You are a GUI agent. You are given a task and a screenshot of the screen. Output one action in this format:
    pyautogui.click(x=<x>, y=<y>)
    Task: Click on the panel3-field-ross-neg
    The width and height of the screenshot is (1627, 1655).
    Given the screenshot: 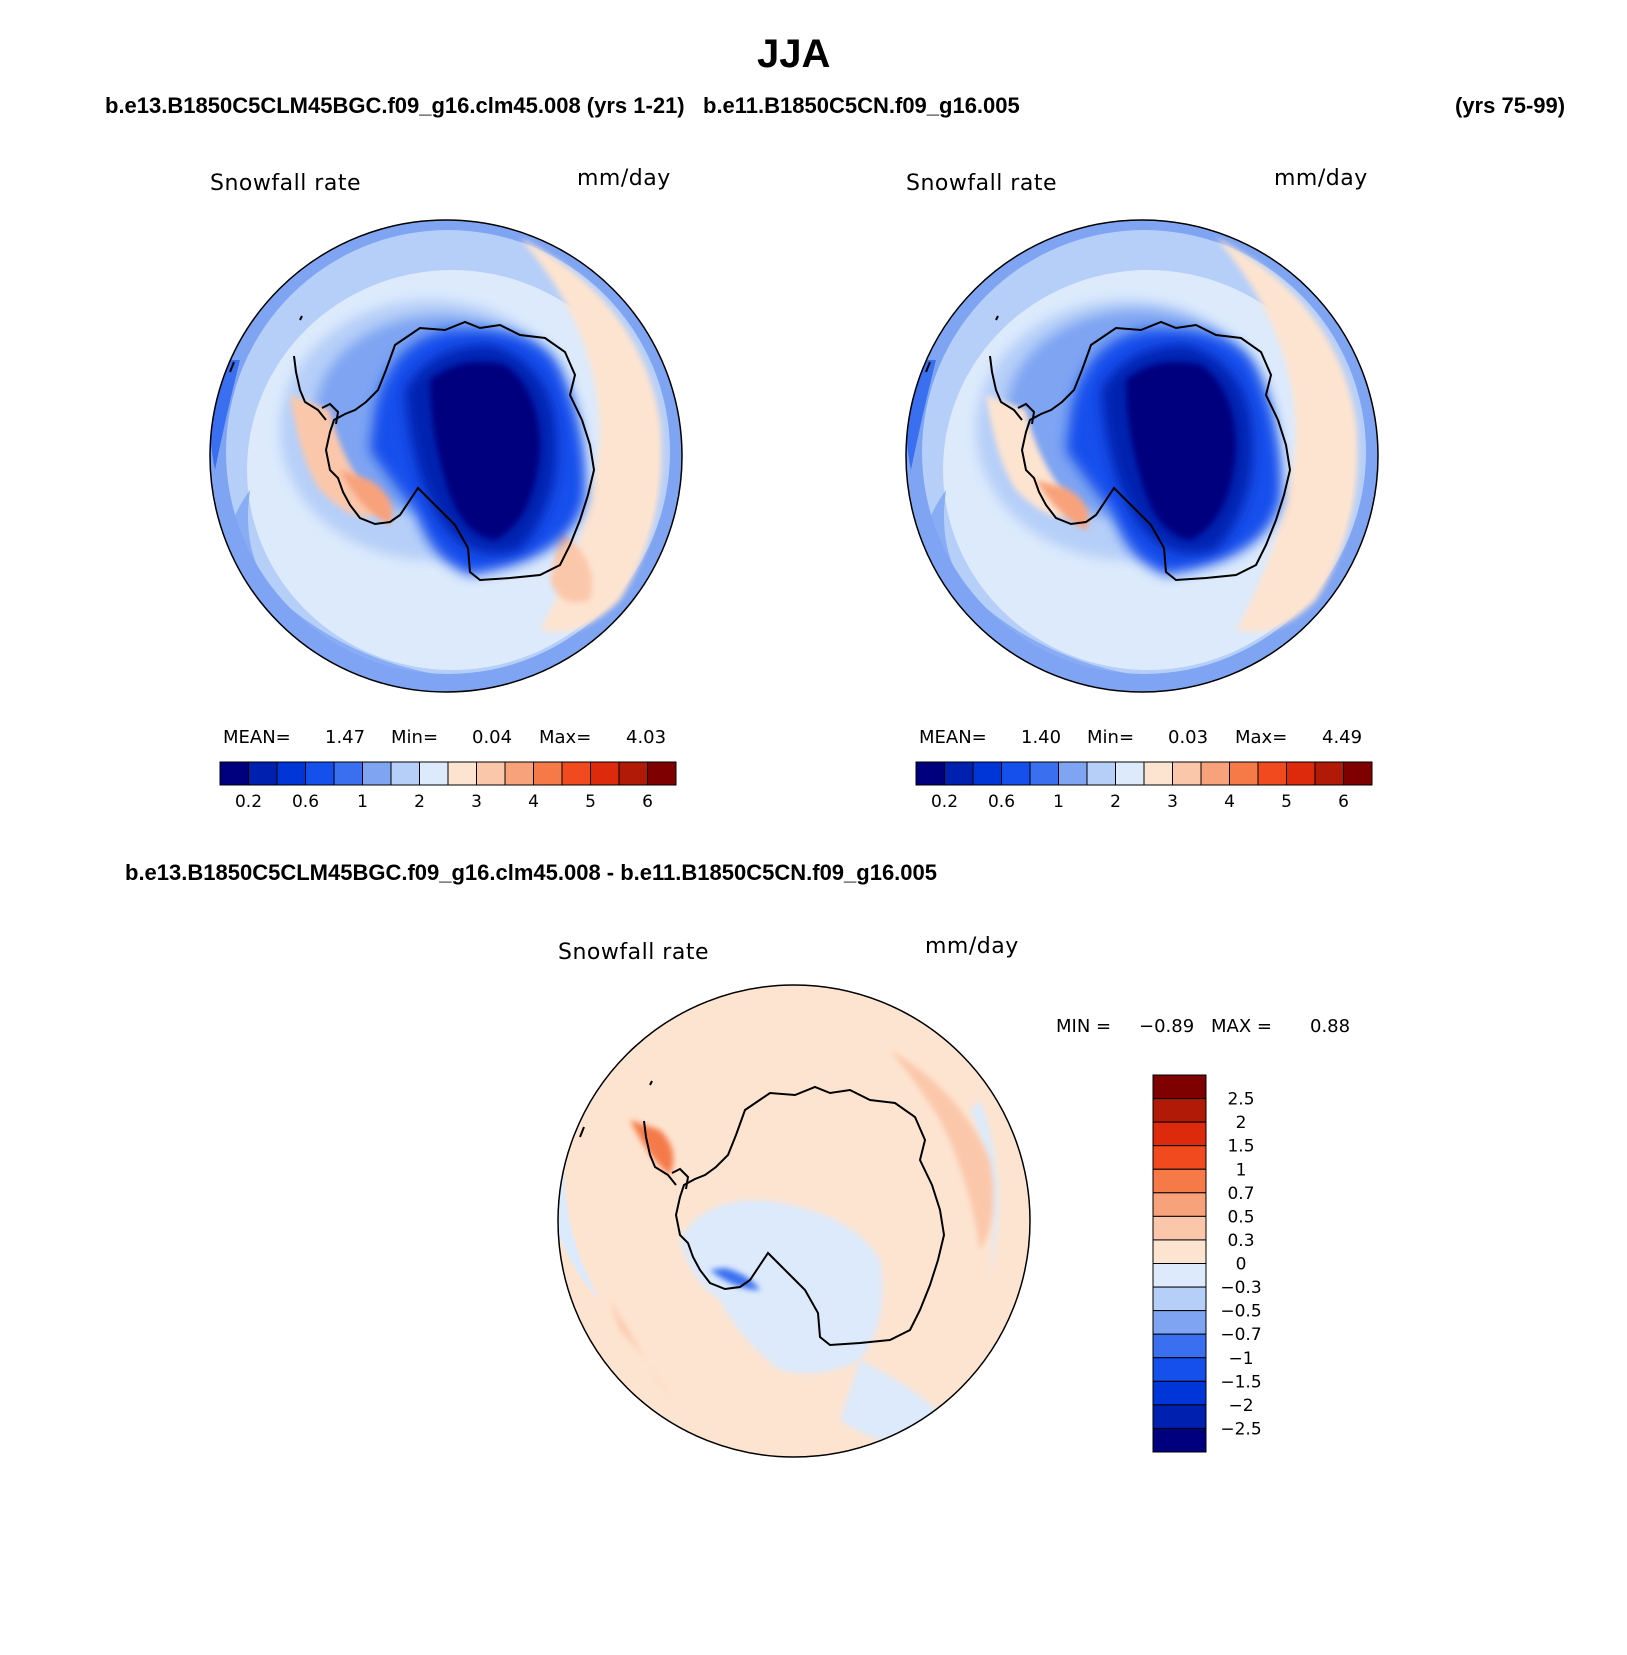 What is the action you would take?
    pyautogui.click(x=781, y=1287)
    